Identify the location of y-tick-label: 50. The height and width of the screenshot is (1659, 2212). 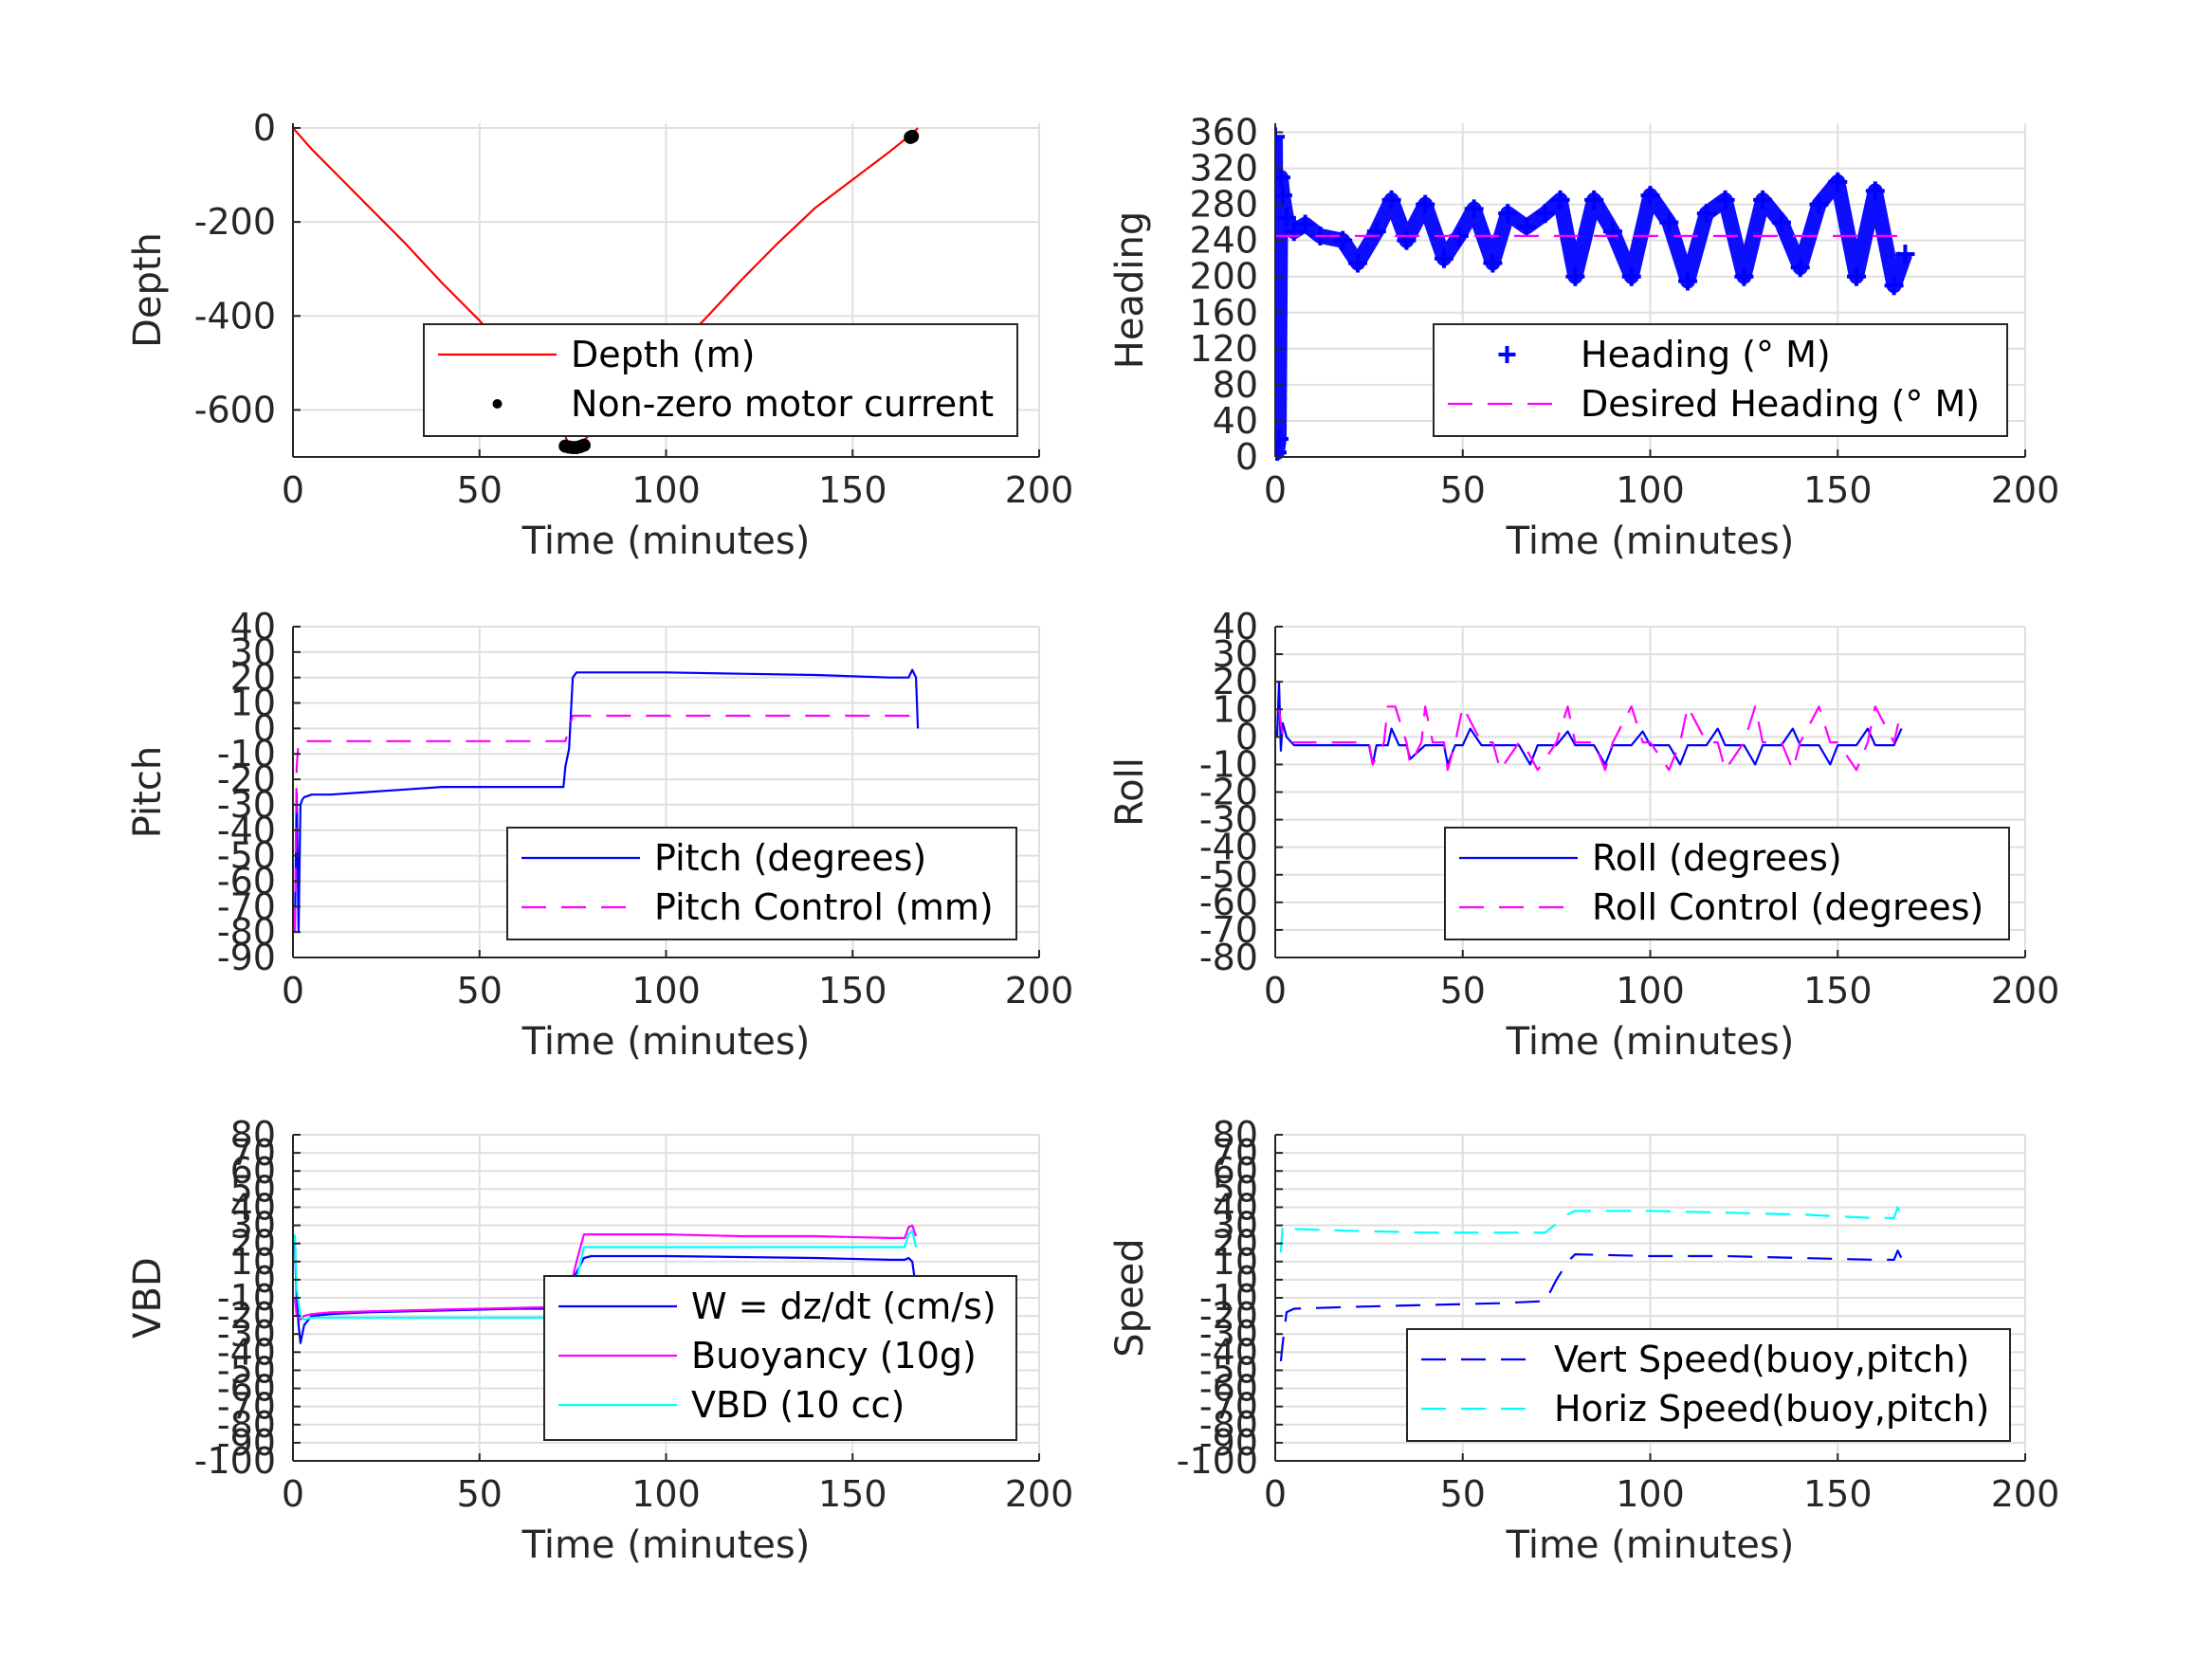
(1235, 1189).